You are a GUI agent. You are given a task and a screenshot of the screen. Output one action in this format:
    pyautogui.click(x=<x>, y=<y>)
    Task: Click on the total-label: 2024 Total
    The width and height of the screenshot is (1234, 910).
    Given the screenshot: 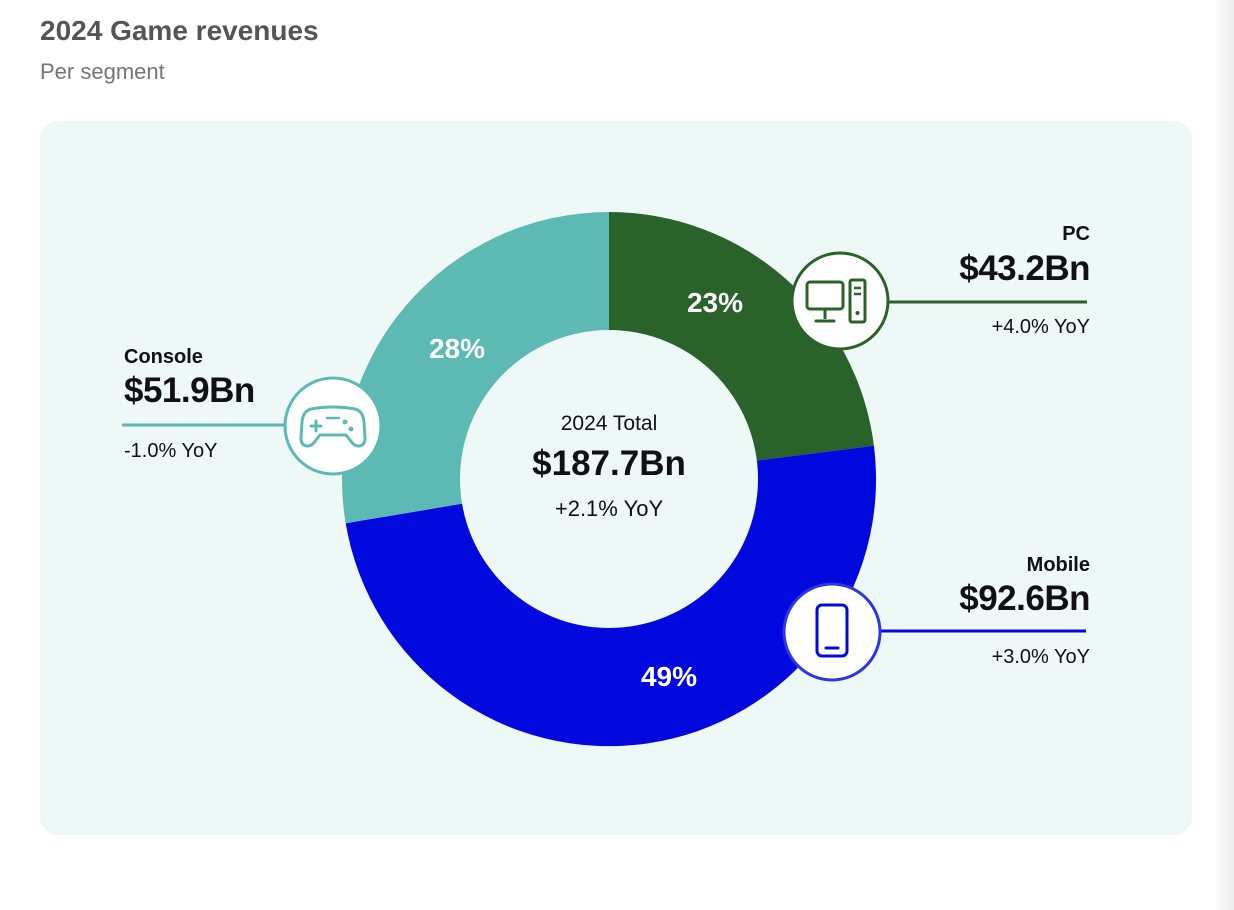 What is the action you would take?
    pyautogui.click(x=609, y=423)
    